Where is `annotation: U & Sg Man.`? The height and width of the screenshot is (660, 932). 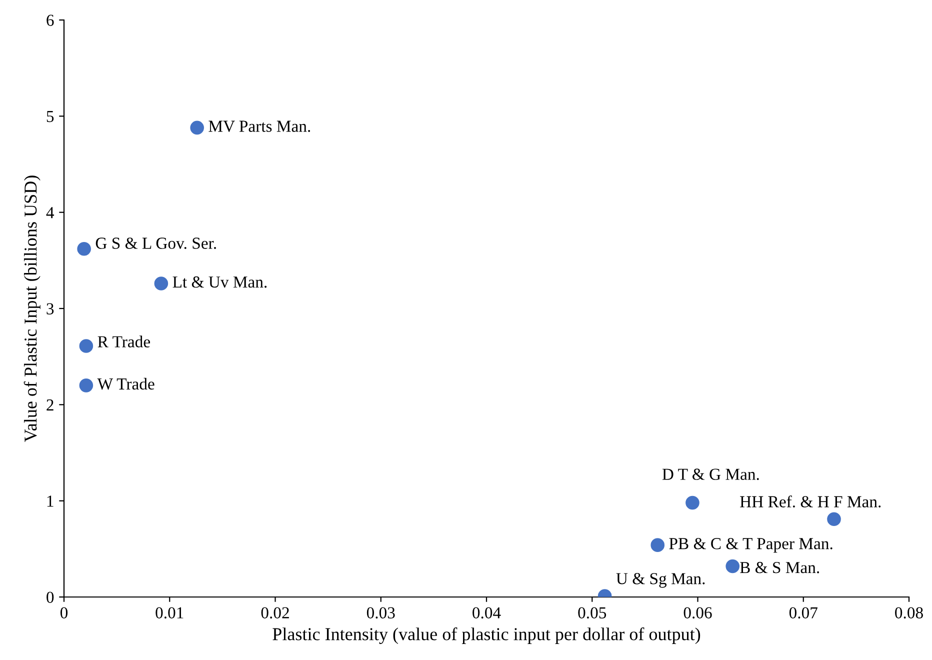 annotation: U & Sg Man. is located at coordinates (660, 580).